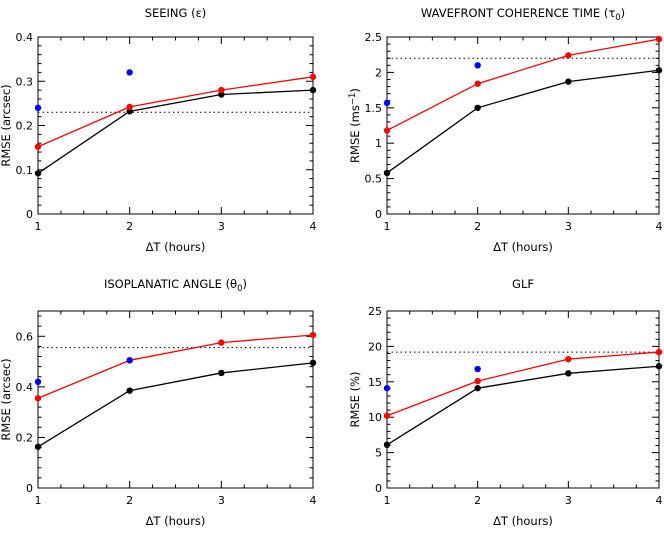 This screenshot has width=664, height=533. What do you see at coordinates (374, 37) in the screenshot?
I see `y-tick-label: 2.5` at bounding box center [374, 37].